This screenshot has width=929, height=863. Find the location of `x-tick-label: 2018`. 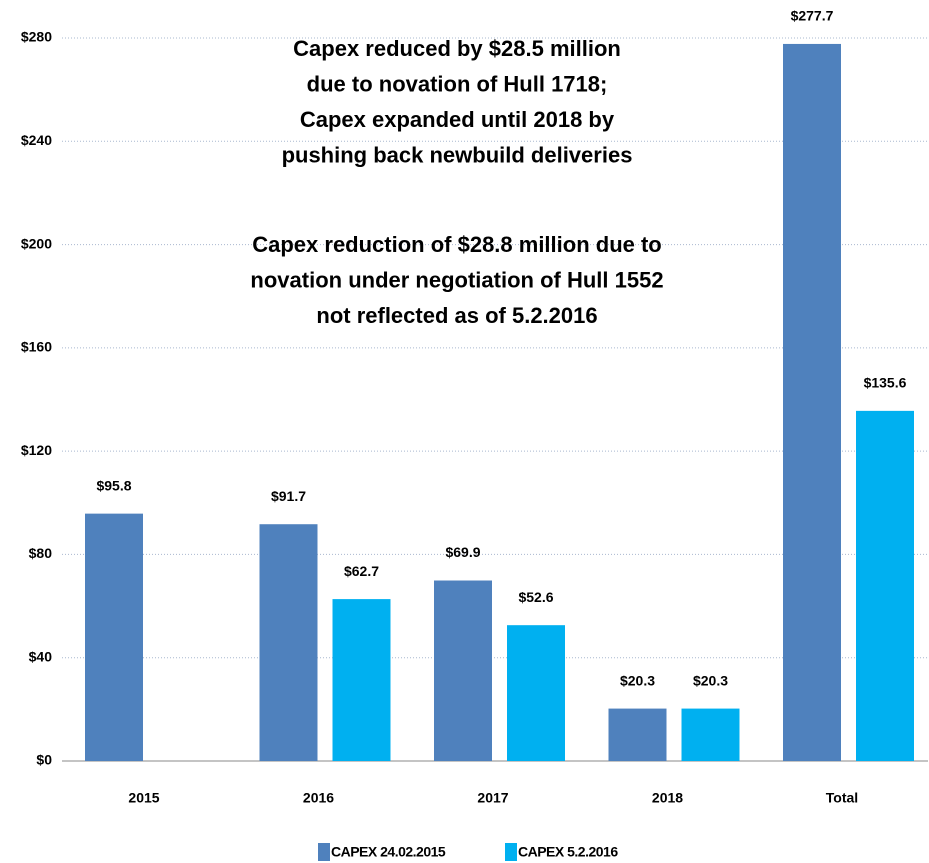

x-tick-label: 2018 is located at coordinates (667, 798).